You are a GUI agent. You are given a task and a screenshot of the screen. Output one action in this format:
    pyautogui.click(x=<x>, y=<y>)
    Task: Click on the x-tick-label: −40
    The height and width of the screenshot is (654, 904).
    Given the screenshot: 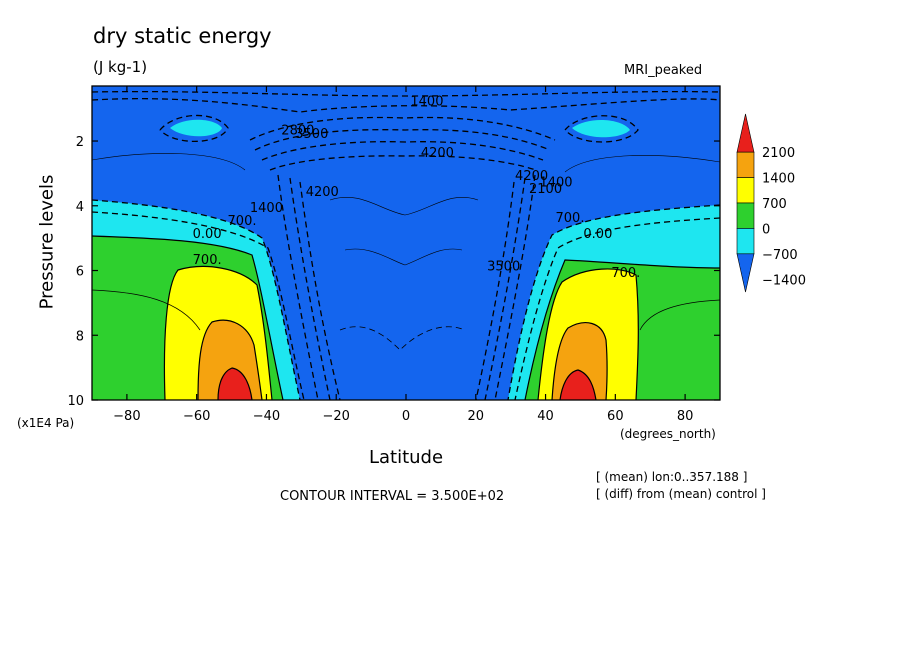 What is the action you would take?
    pyautogui.click(x=266, y=416)
    